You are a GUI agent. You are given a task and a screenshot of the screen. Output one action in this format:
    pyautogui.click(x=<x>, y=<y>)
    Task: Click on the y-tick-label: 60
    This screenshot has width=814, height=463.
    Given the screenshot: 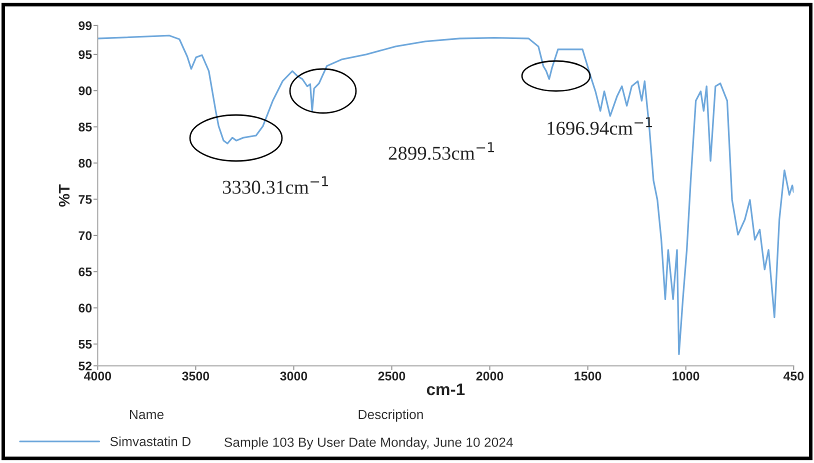 What is the action you would take?
    pyautogui.click(x=85, y=308)
    